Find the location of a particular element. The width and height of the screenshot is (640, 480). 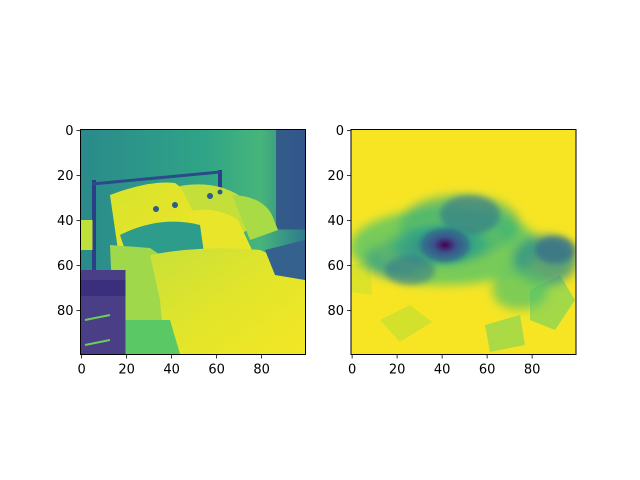

right-x-tick-label: 40 is located at coordinates (442, 370).